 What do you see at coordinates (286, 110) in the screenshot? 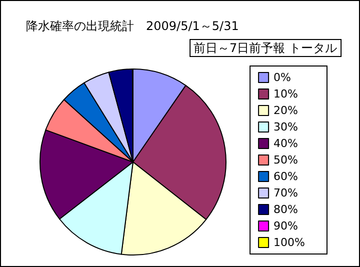
I see `legend-label: 20%` at bounding box center [286, 110].